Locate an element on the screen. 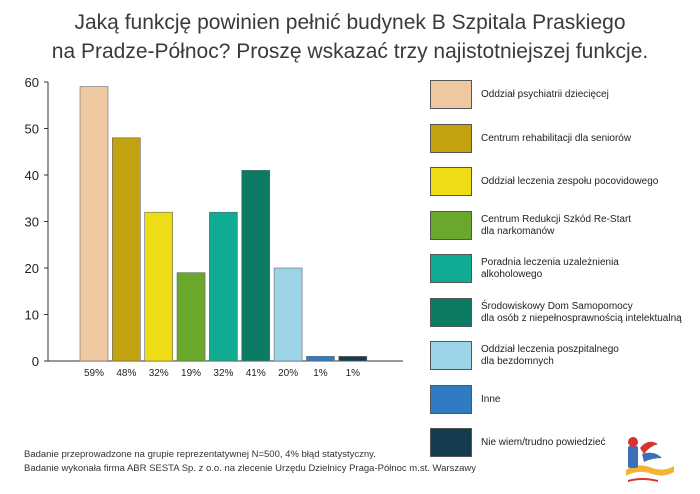 Image resolution: width=700 pixels, height=494 pixels. y-tick-label: 40 is located at coordinates (32, 175).